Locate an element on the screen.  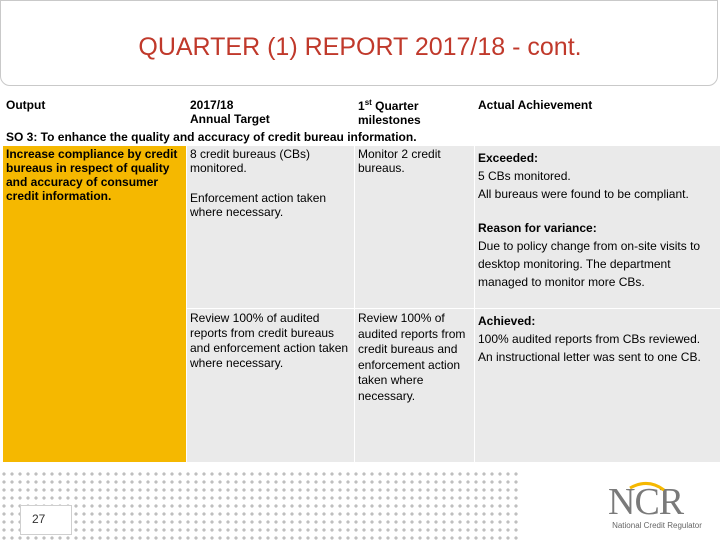
dot-pattern is located at coordinates (260, 505).